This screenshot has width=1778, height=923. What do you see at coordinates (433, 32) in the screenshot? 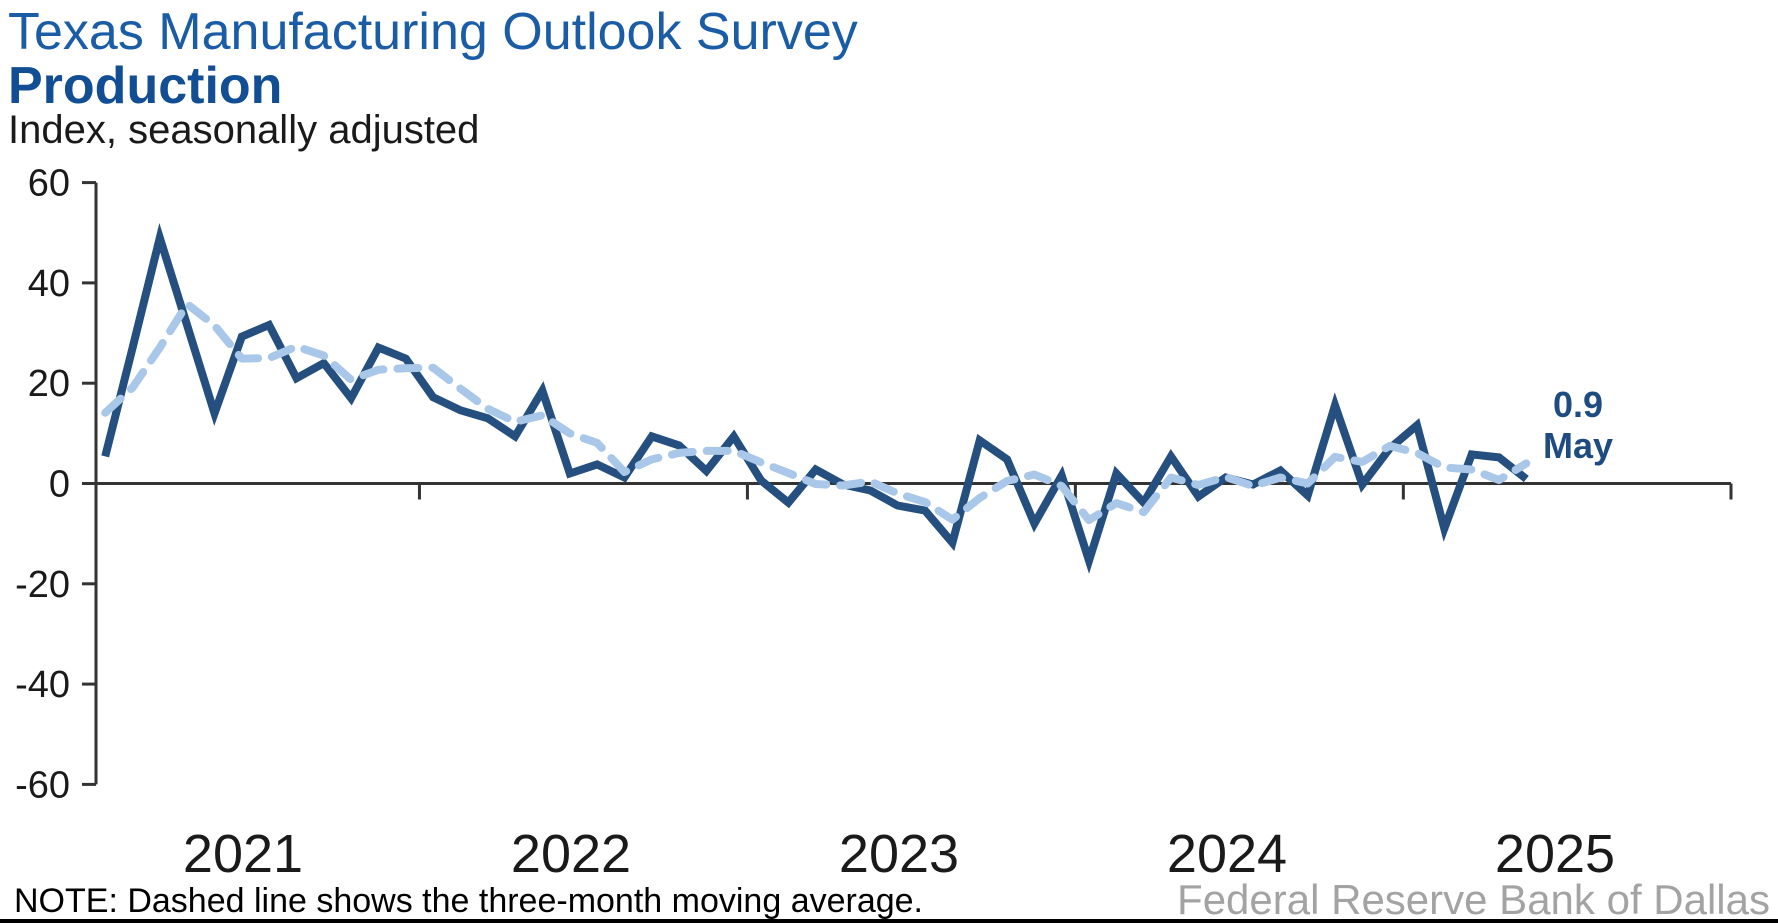
I see `chart-title: Texas Manufacturing Outlook Survey` at bounding box center [433, 32].